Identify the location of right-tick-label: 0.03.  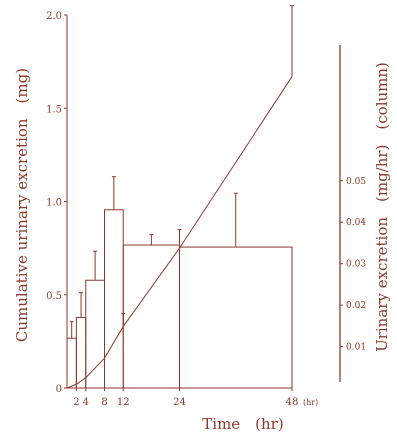
(356, 265).